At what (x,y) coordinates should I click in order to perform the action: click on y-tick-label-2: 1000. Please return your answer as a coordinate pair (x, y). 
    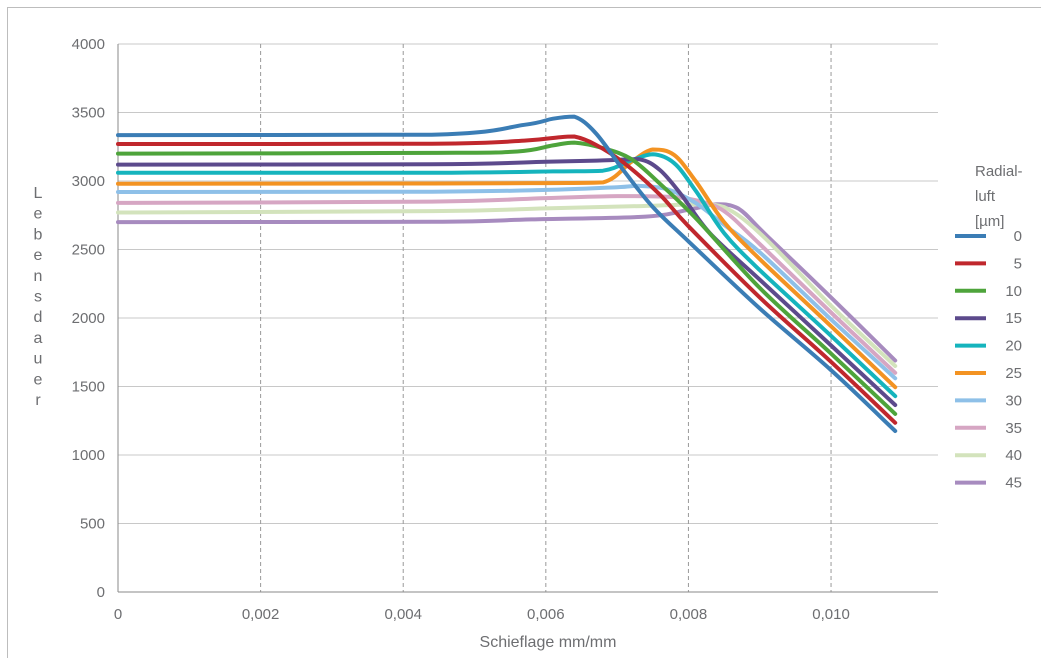
    Looking at the image, I should click on (88, 455).